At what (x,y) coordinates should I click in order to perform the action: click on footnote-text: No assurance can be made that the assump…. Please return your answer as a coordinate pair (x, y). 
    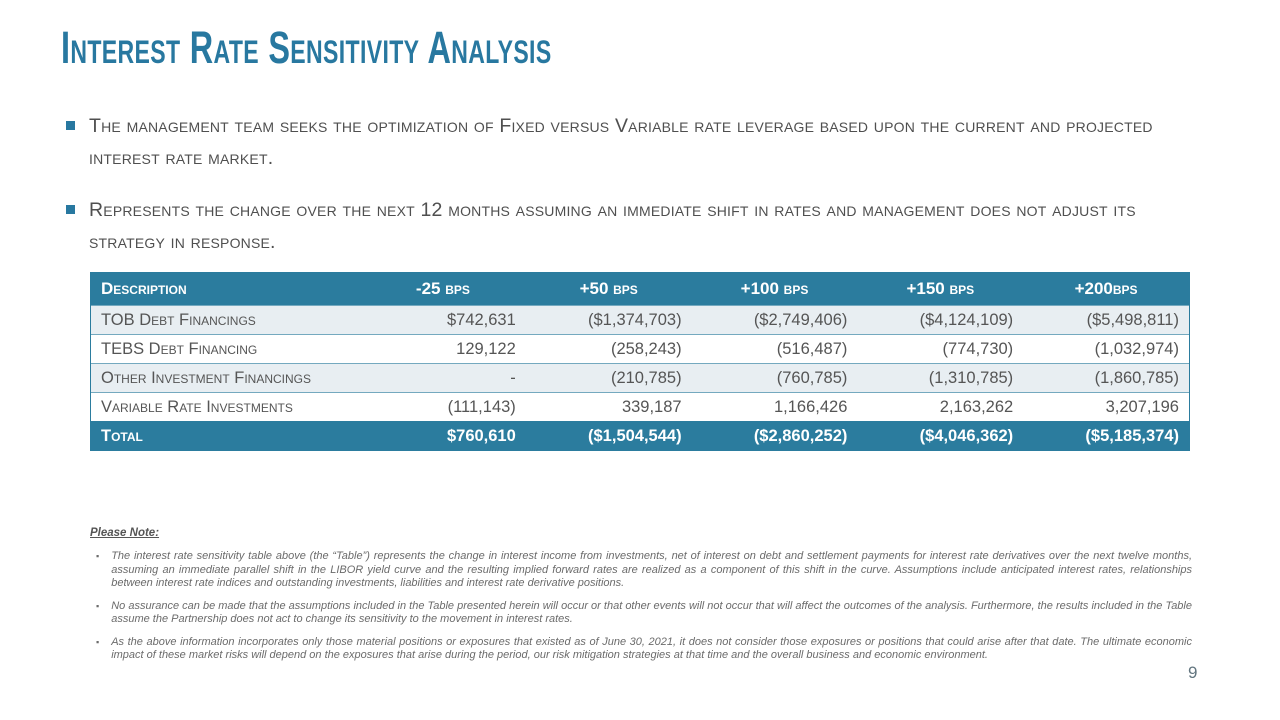
    Looking at the image, I should click on (651, 612).